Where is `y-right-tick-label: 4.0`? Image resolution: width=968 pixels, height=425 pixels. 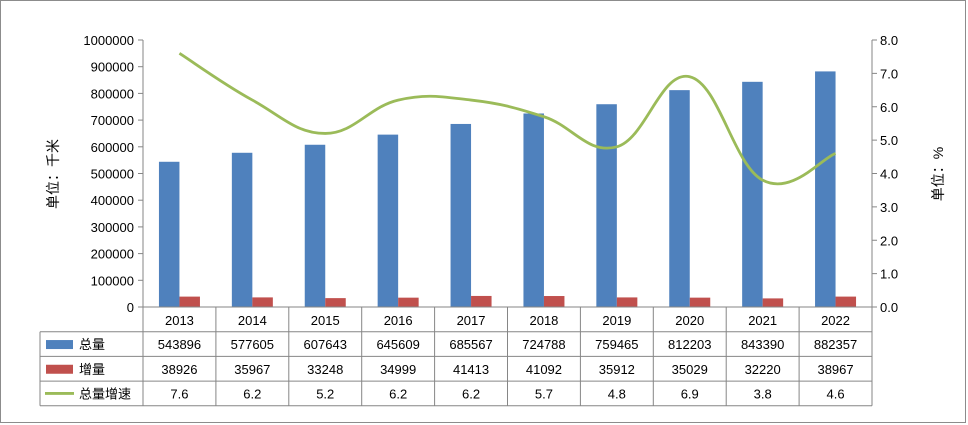 y-right-tick-label: 4.0 is located at coordinates (889, 174).